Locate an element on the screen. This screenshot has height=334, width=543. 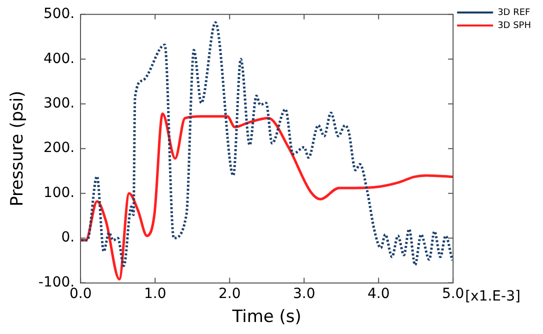
y-tick-label: 400. is located at coordinates (59, 58).